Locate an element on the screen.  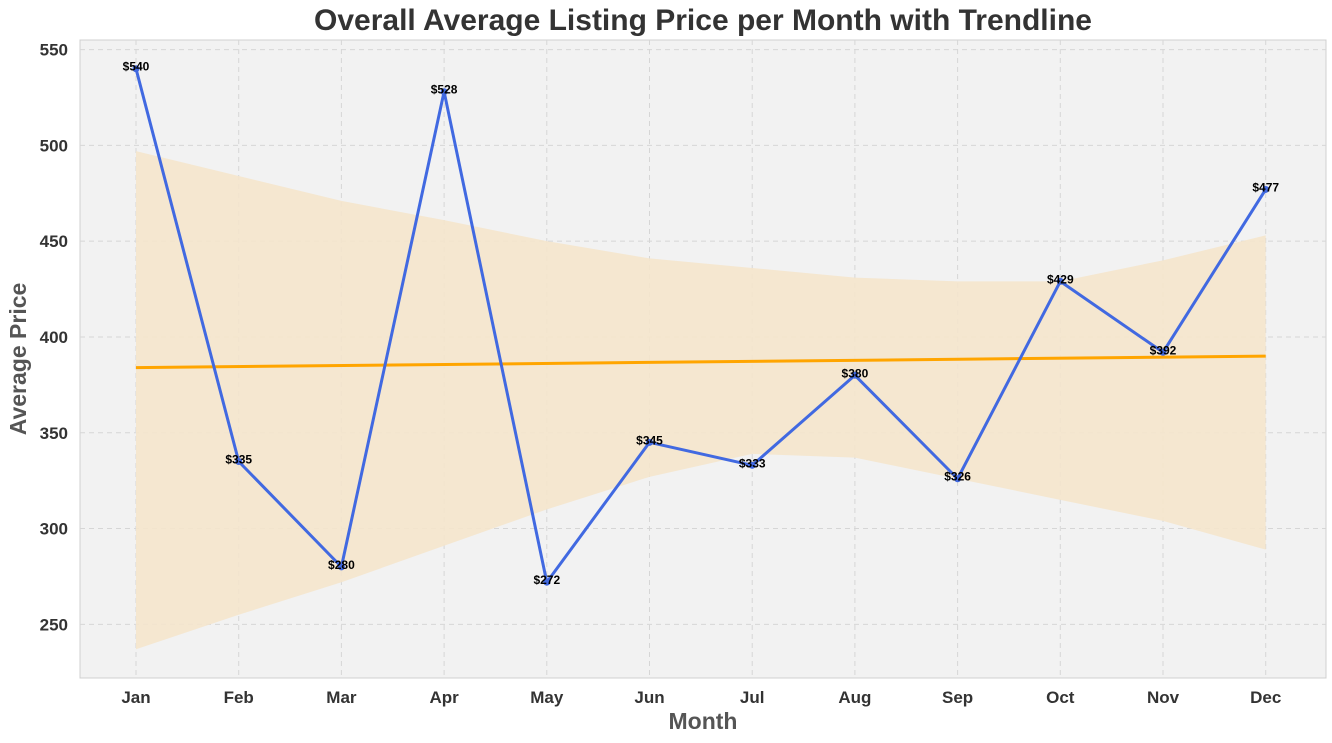
data-label: $333 is located at coordinates (752, 463).